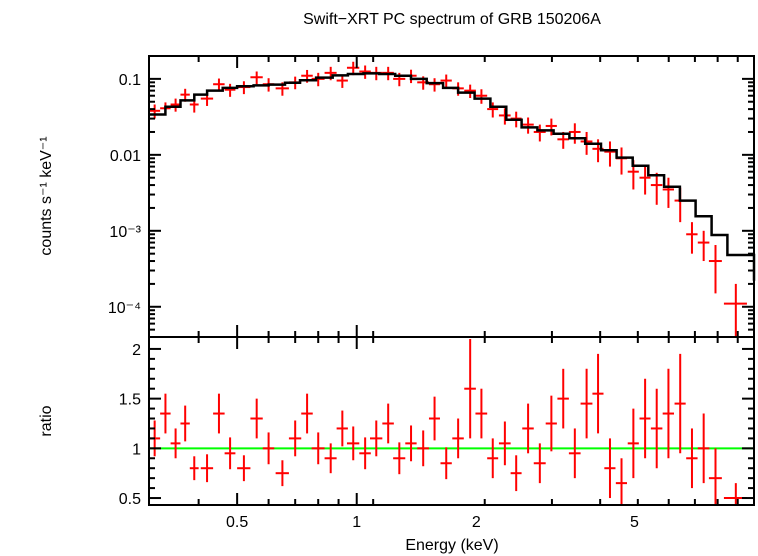  I want to click on y-tick-label: 0.5, so click(130, 499).